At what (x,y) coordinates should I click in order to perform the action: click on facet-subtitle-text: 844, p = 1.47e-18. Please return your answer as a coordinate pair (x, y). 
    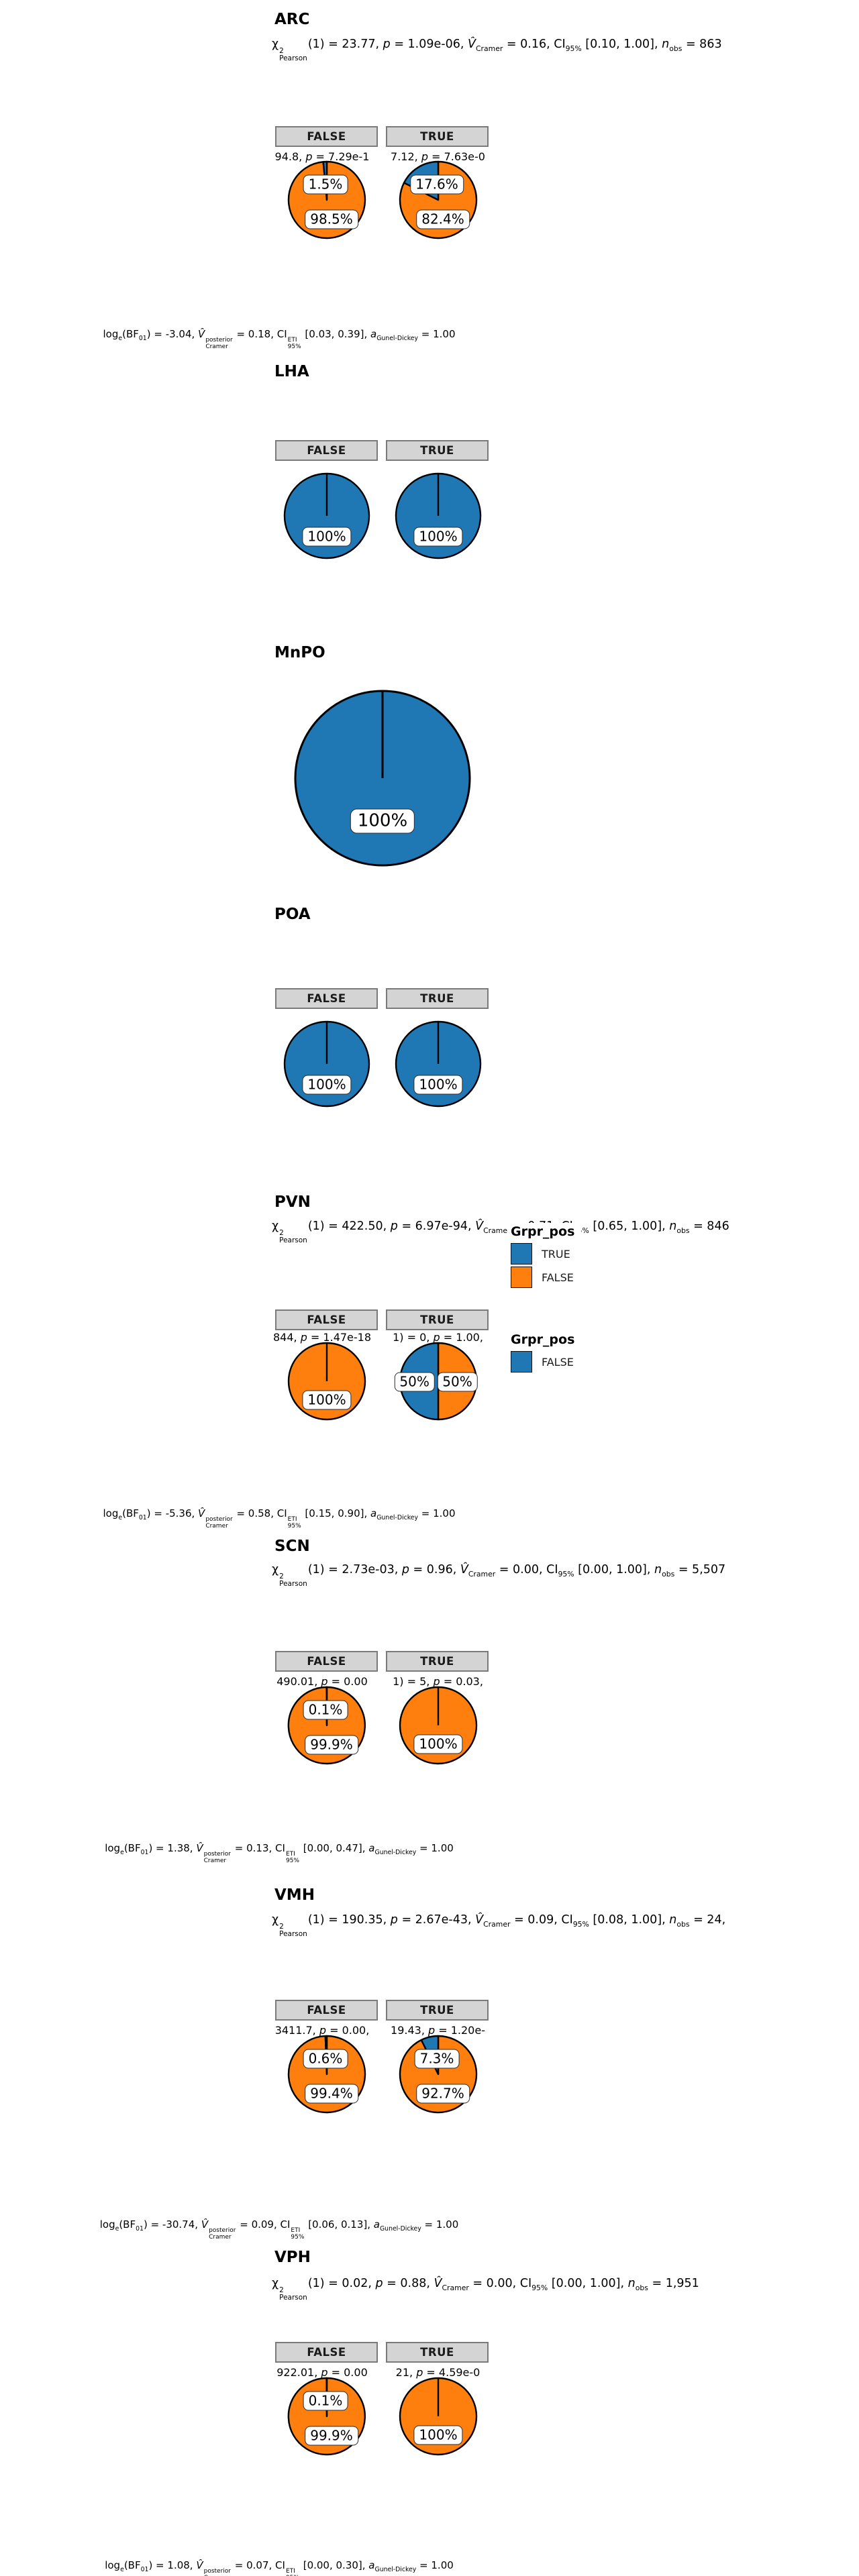
    Looking at the image, I should click on (322, 1337).